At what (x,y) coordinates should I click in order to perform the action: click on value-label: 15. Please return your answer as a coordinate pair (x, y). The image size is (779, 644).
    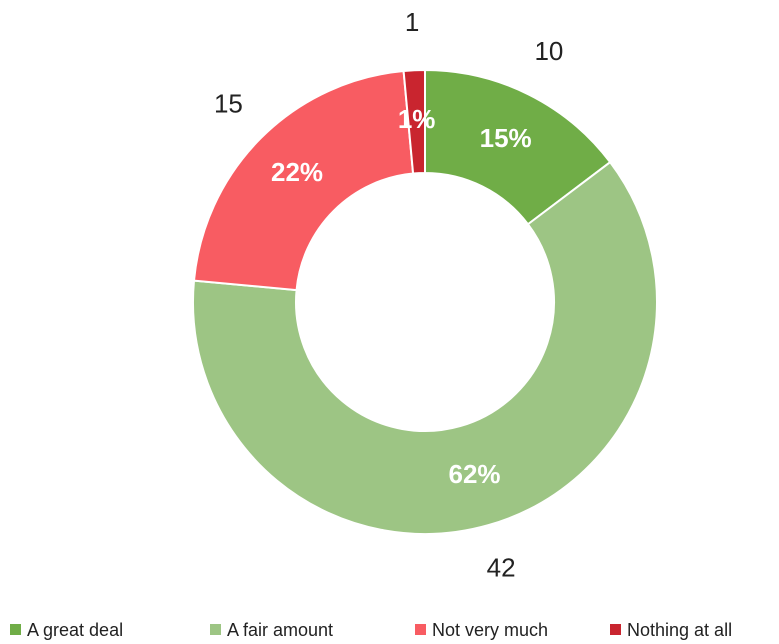
    Looking at the image, I should click on (228, 103).